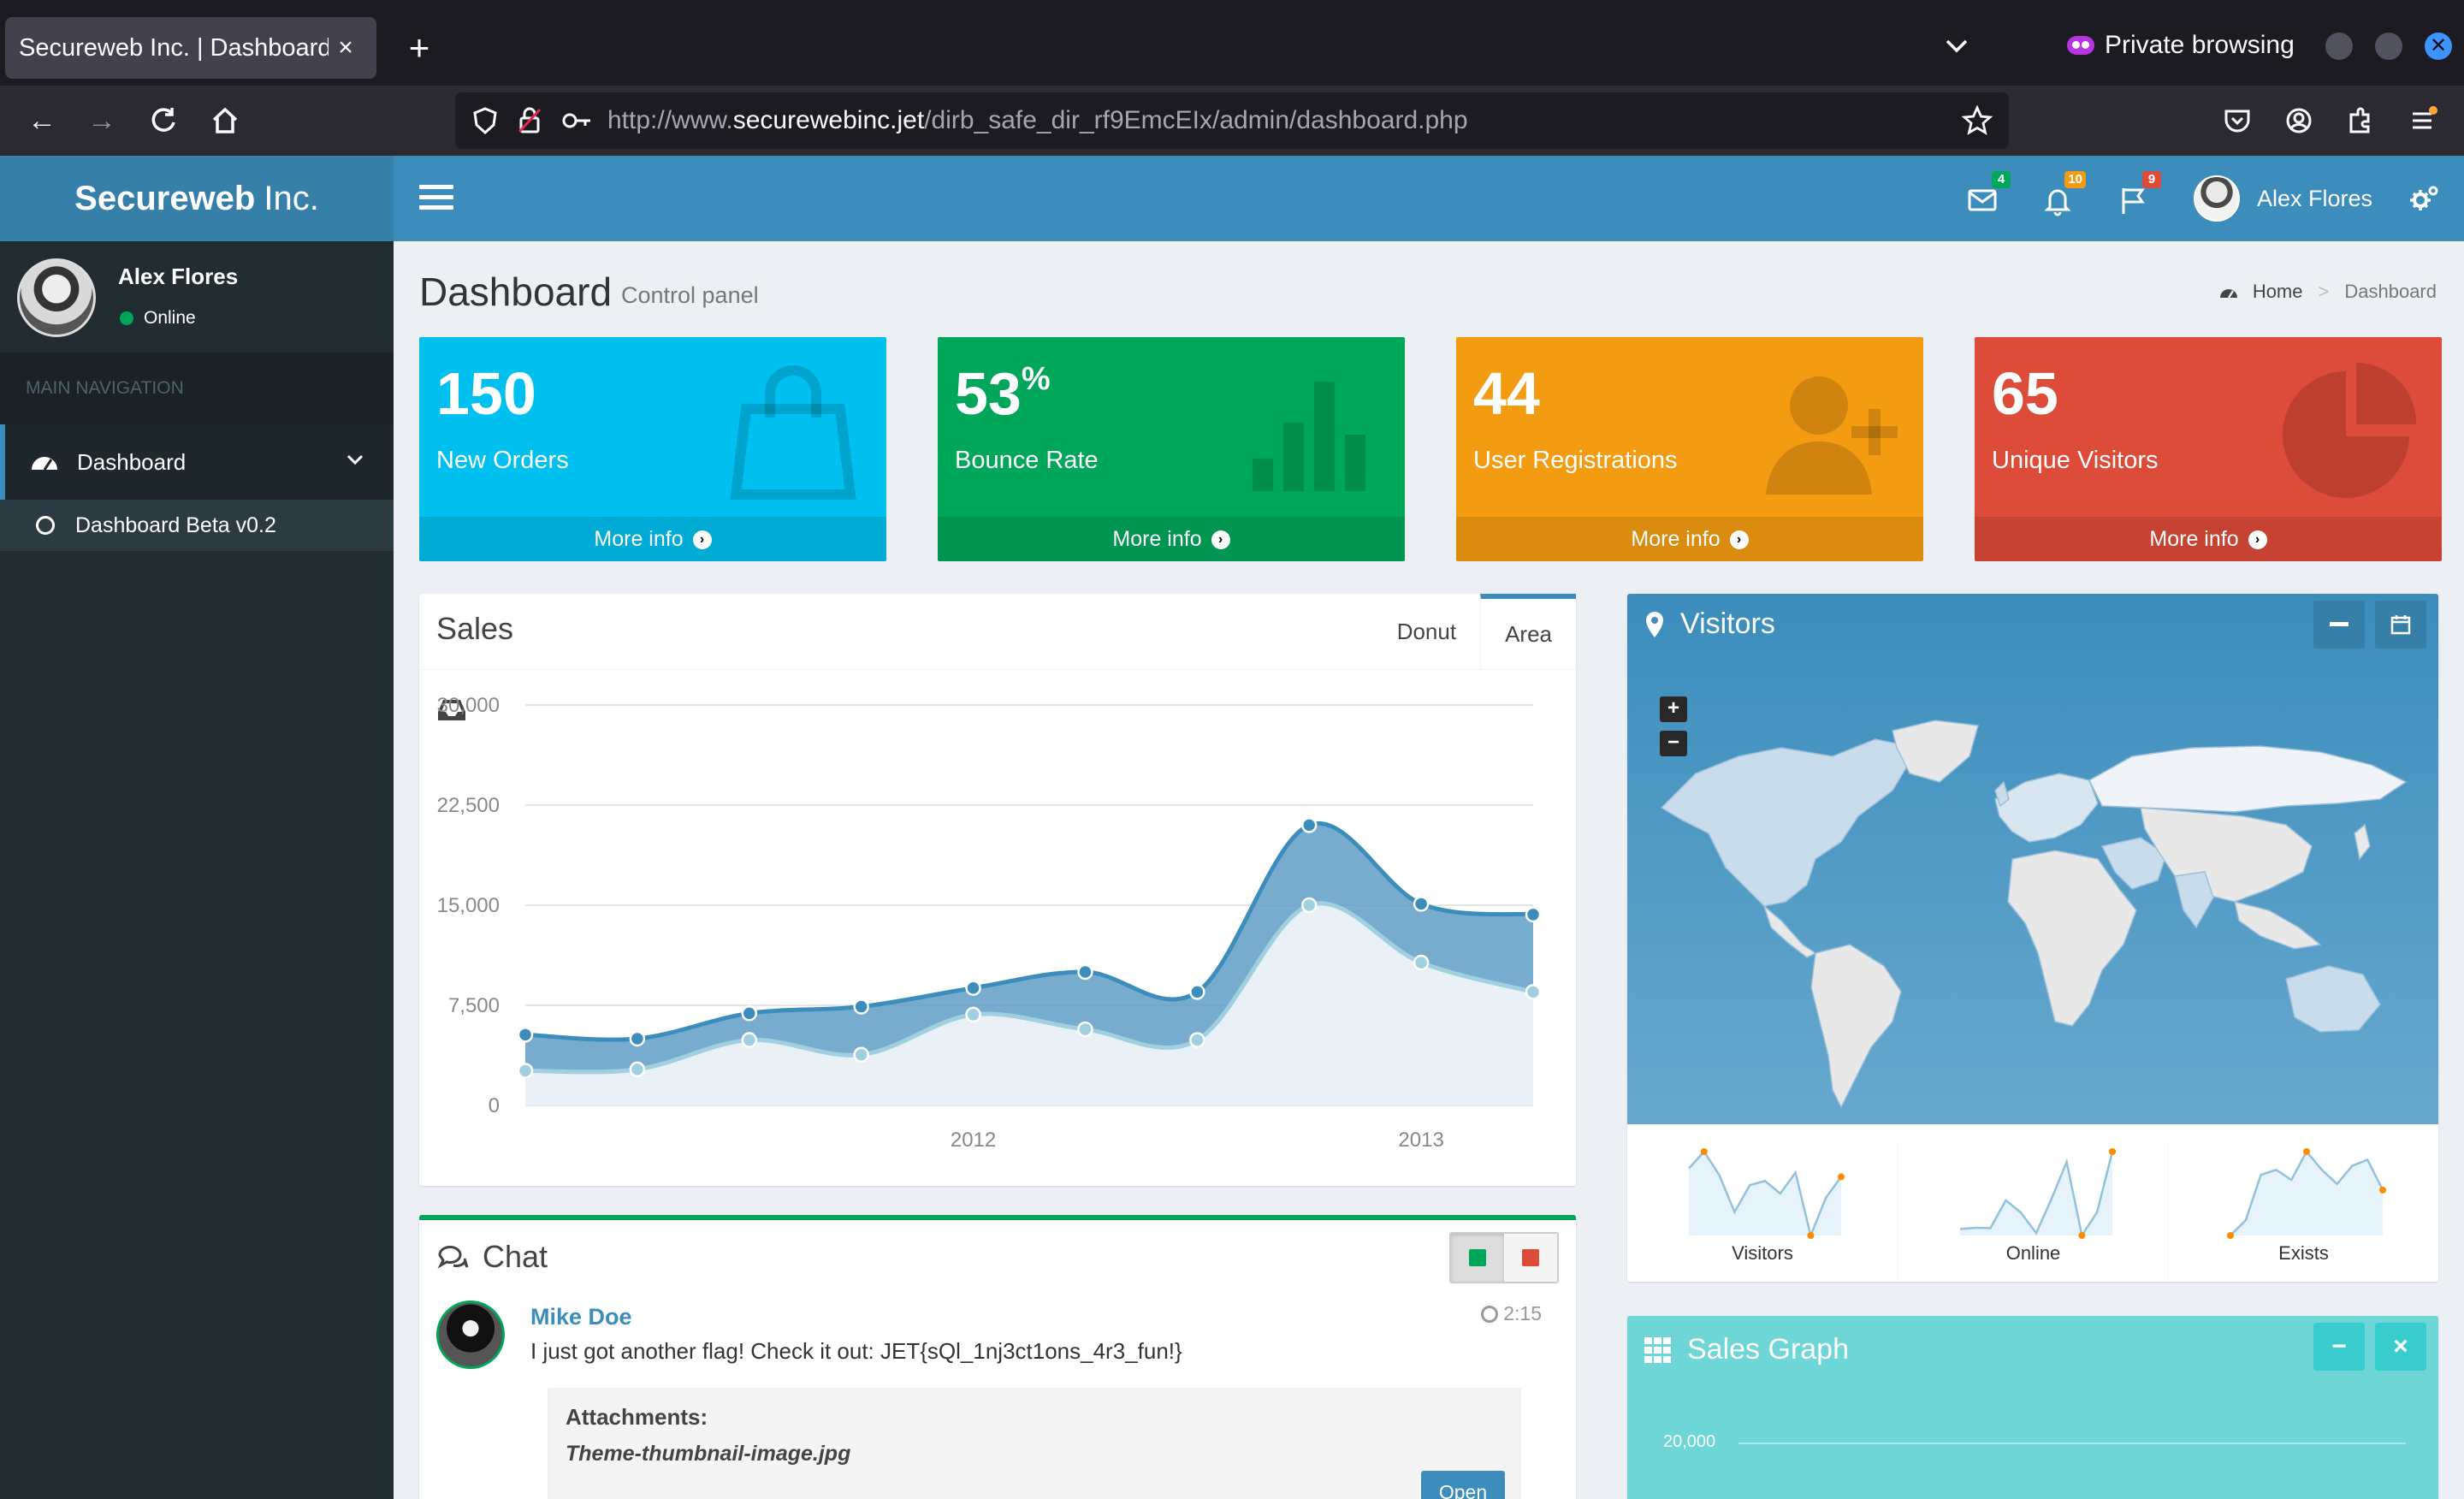 The image size is (2464, 1499). I want to click on sidebar-item-dashboard: Dashboard, so click(197, 462).